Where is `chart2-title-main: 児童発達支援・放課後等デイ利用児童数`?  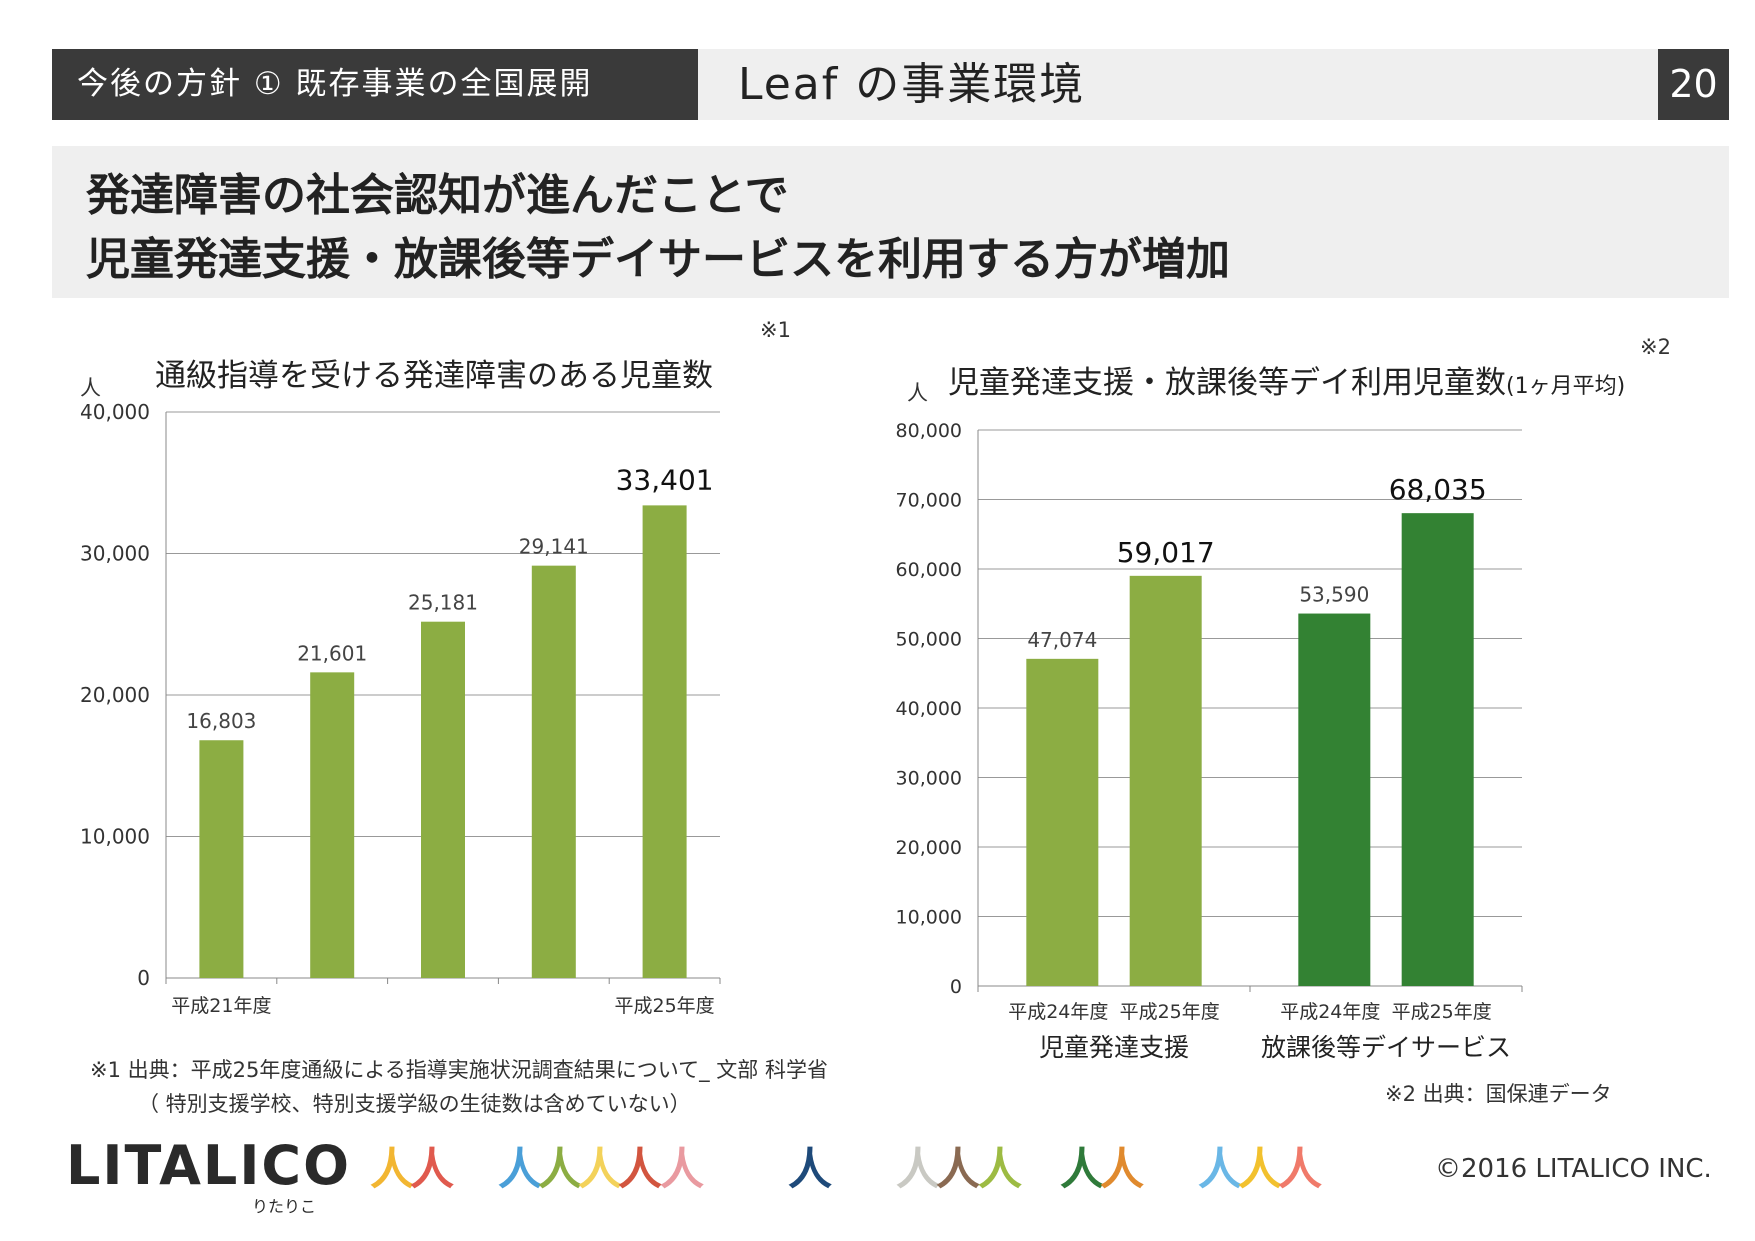
chart2-title-main: 児童発達支援・放課後等デイ利用児童数 is located at coordinates (1227, 383).